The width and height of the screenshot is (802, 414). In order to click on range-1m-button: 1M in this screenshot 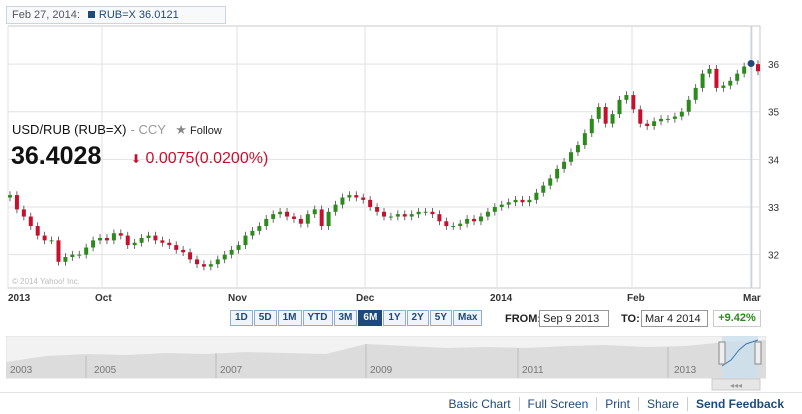, I will do `click(289, 318)`.